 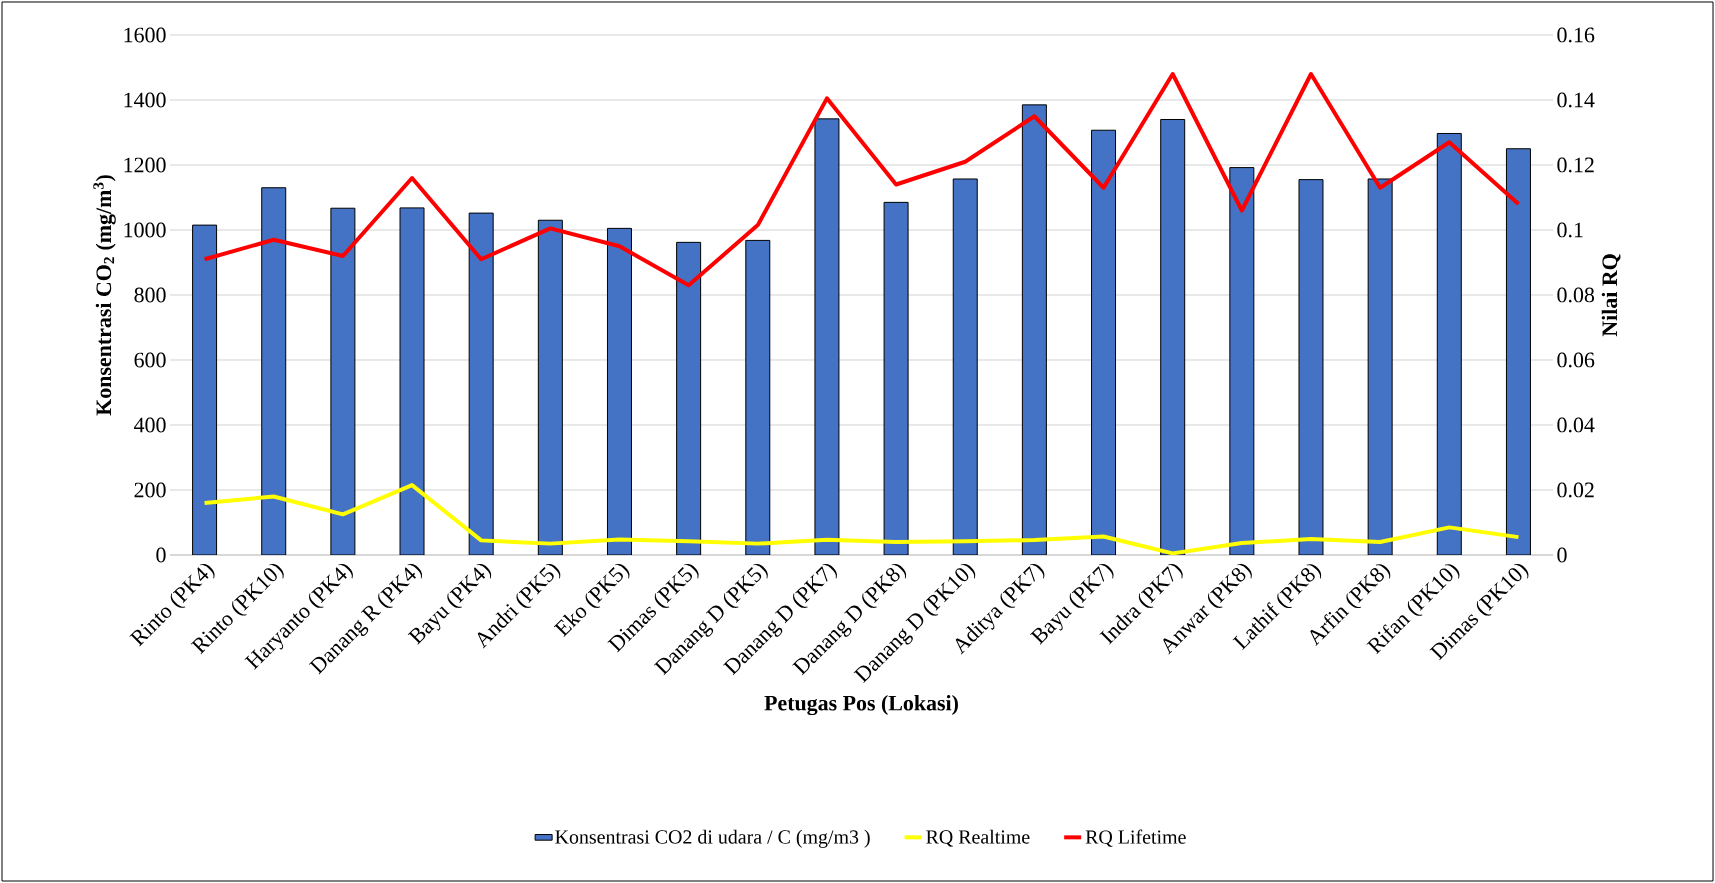 I want to click on y2-tick-label: 0.12, so click(x=1575, y=165).